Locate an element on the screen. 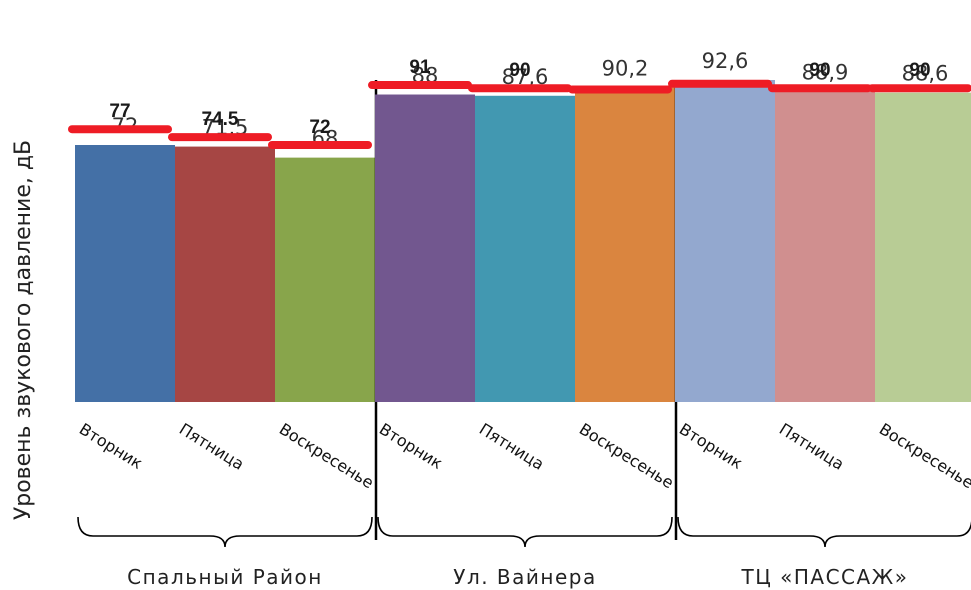  value-label-g2-b0: 92,6 is located at coordinates (725, 61).